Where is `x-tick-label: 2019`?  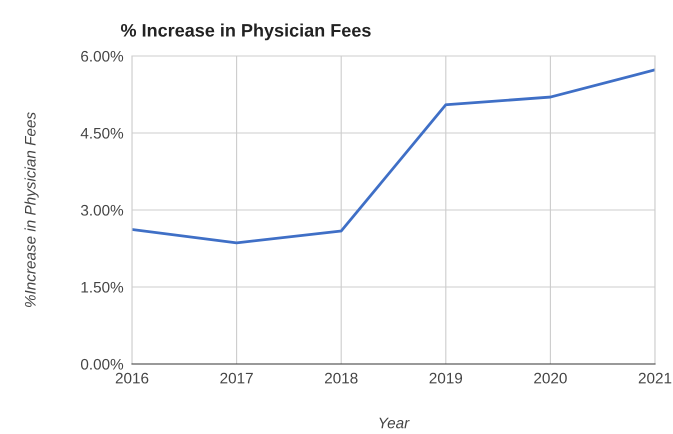
x-tick-label: 2019 is located at coordinates (446, 378).